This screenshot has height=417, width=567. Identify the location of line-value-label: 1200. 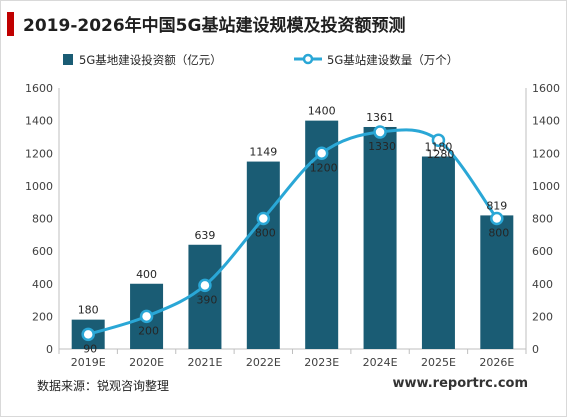
(324, 167).